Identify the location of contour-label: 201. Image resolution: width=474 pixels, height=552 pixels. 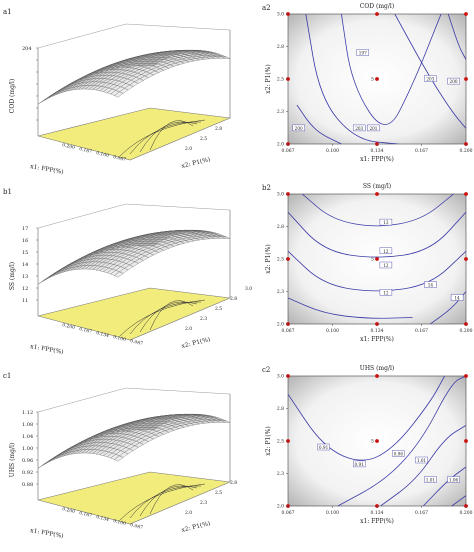
(373, 128).